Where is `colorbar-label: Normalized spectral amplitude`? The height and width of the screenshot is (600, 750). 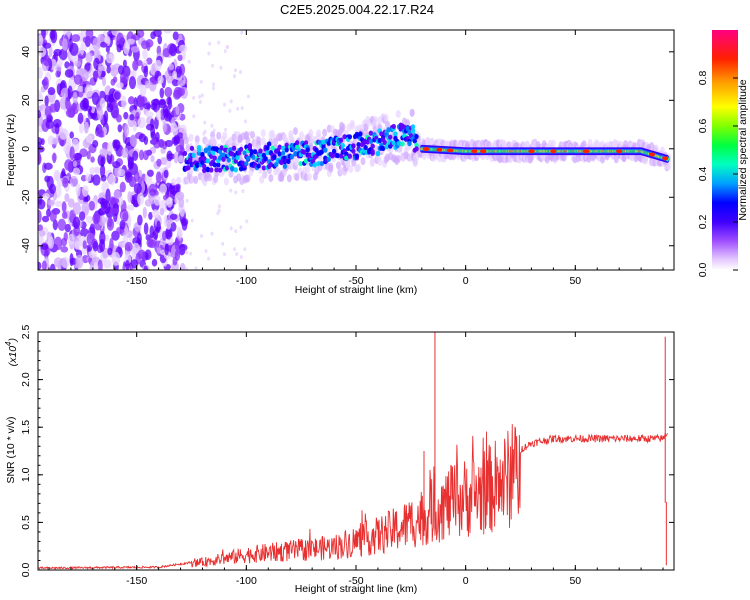 colorbar-label: Normalized spectral amplitude is located at coordinates (743, 149).